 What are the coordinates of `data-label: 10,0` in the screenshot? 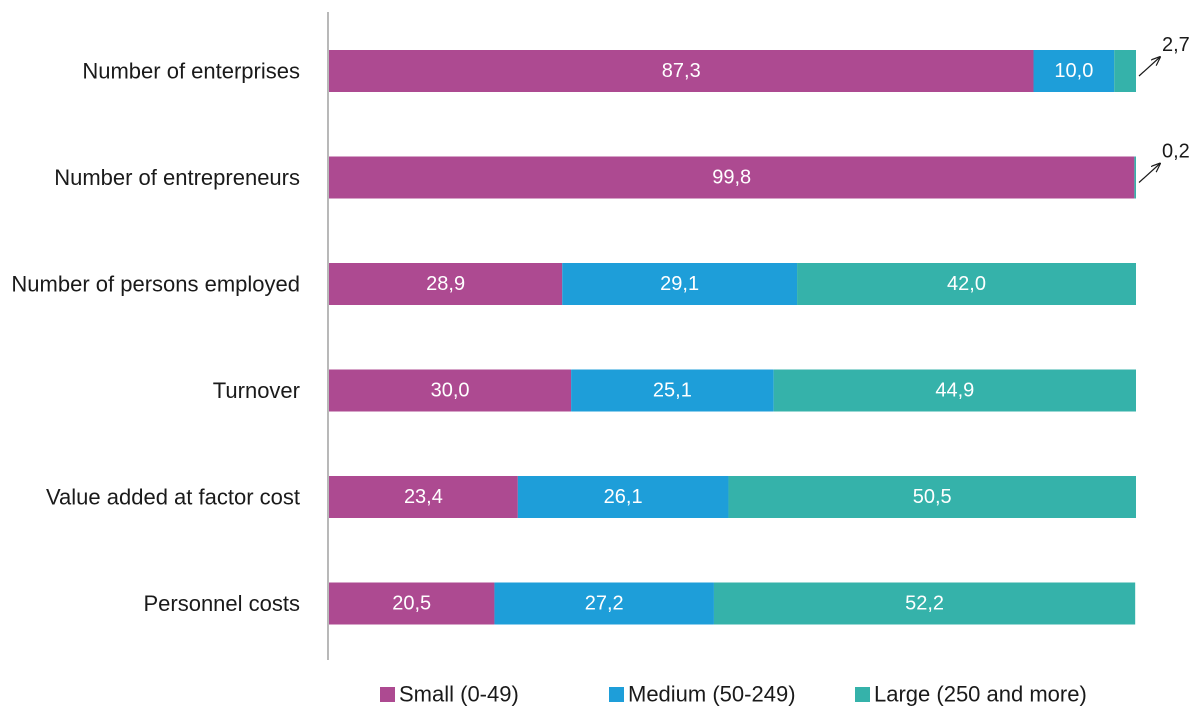 It's located at (1073, 71).